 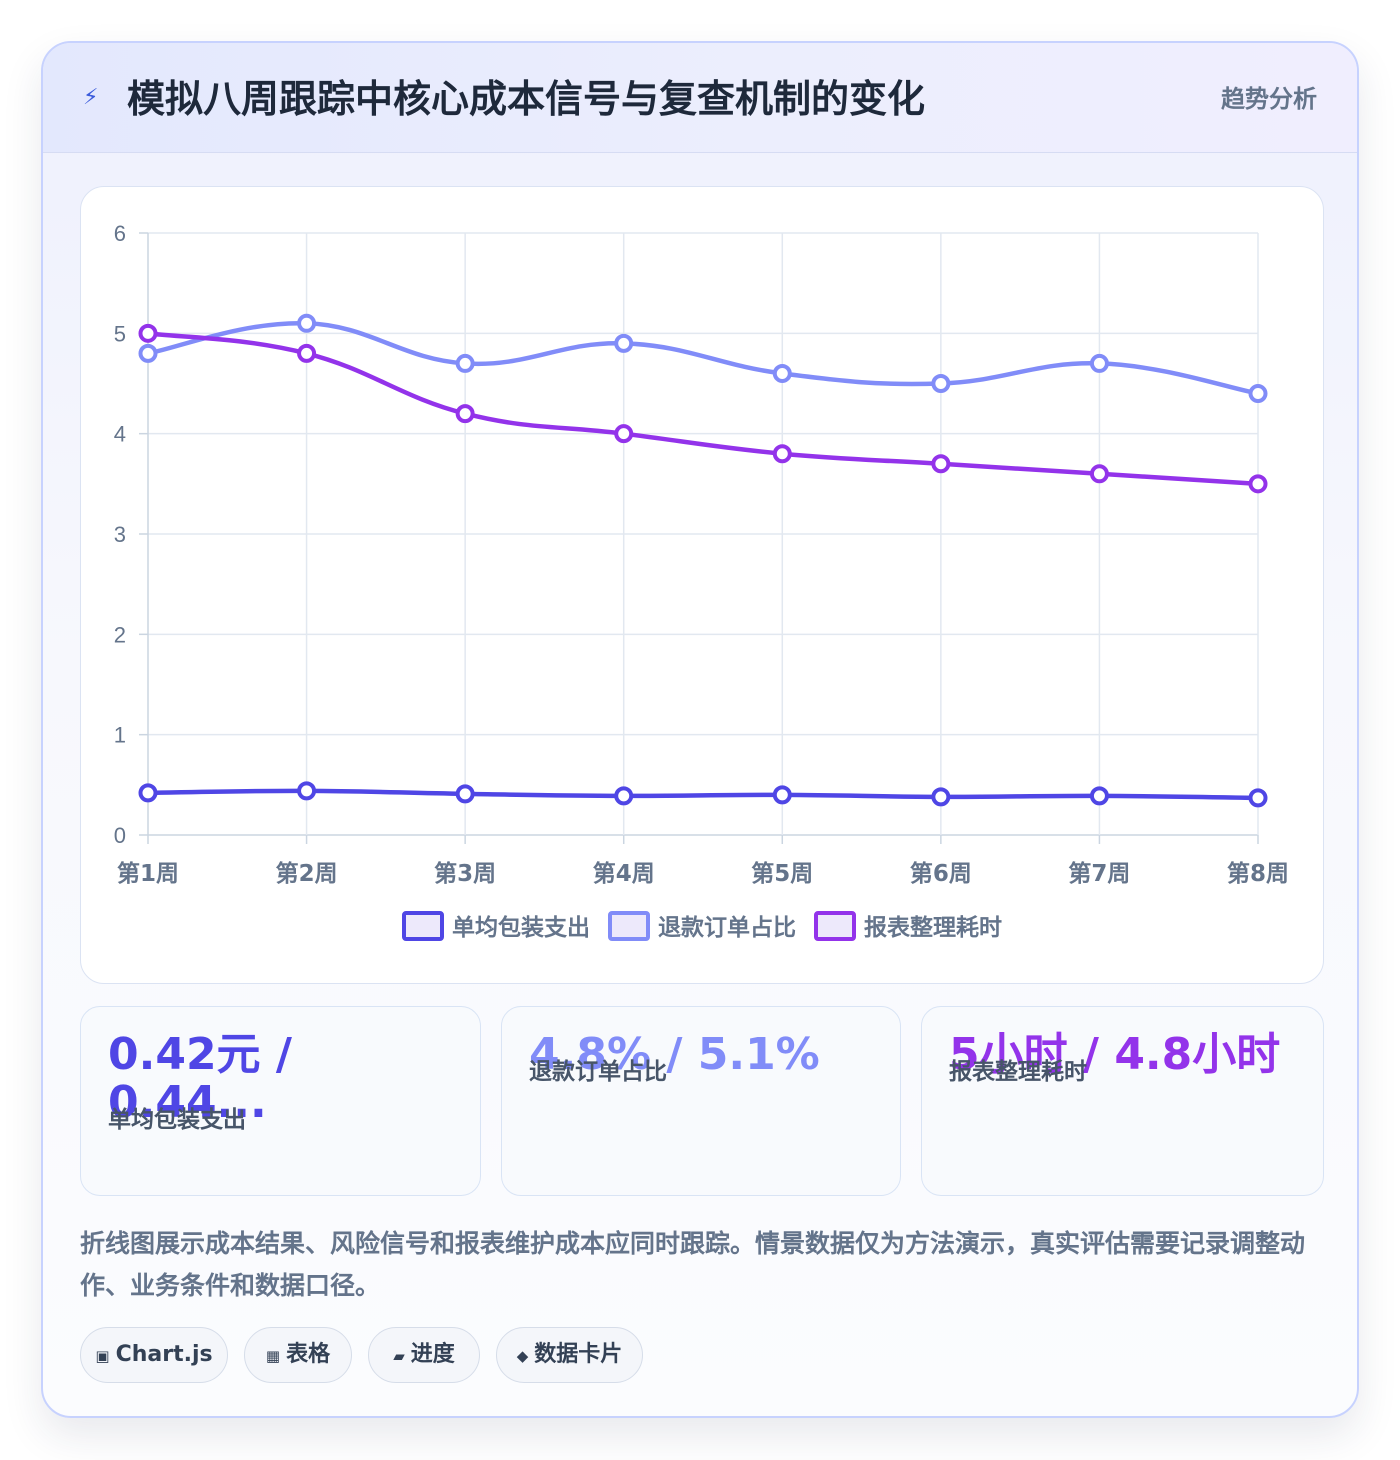 What do you see at coordinates (1269, 99) in the screenshot?
I see `section-tag: 趋势分析` at bounding box center [1269, 99].